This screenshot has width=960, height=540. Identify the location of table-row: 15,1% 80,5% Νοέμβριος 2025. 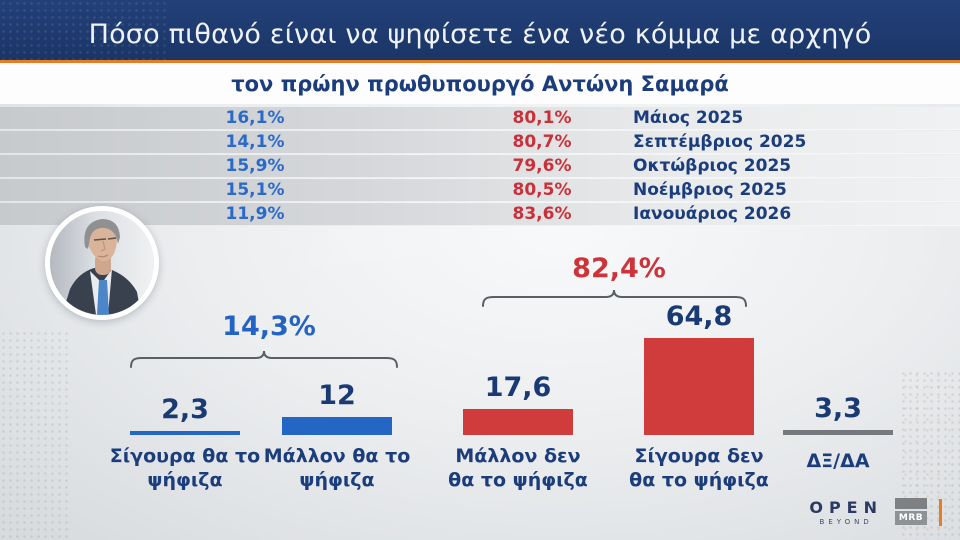
(480, 190).